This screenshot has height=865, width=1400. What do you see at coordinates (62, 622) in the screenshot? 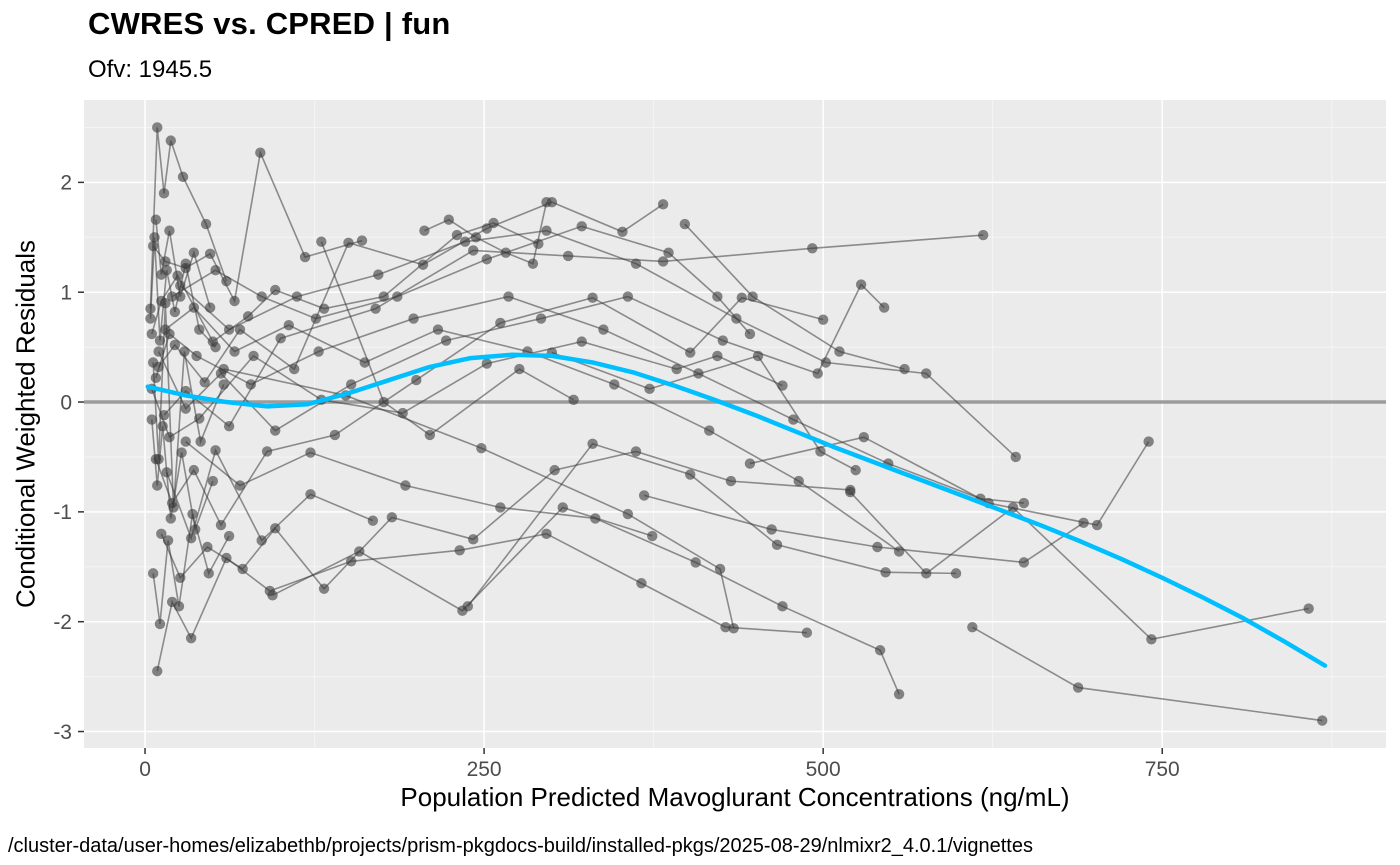
I see `y-tick-label: -2` at bounding box center [62, 622].